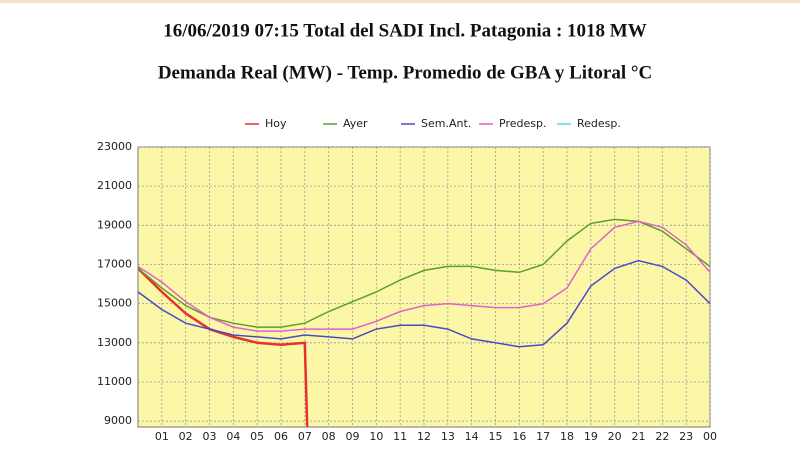 This screenshot has width=800, height=451. What do you see at coordinates (114, 224) in the screenshot?
I see `y-tick-label: 19000` at bounding box center [114, 224].